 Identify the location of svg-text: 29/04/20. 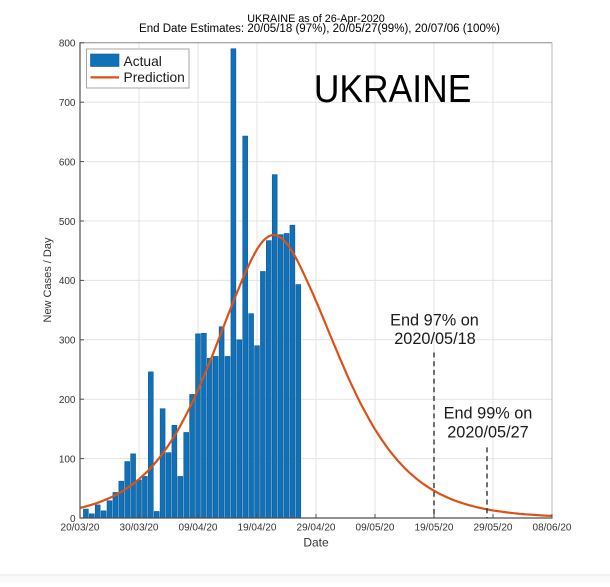
(316, 527).